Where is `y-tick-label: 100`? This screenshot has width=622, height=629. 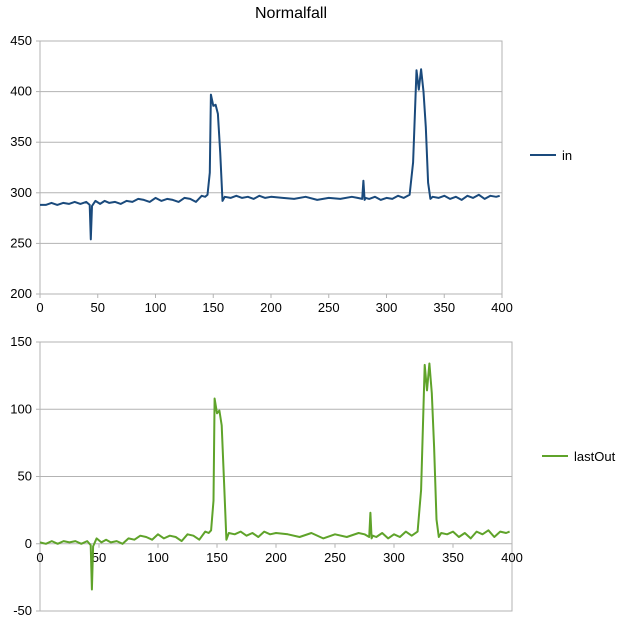 y-tick-label: 100 is located at coordinates (21, 408).